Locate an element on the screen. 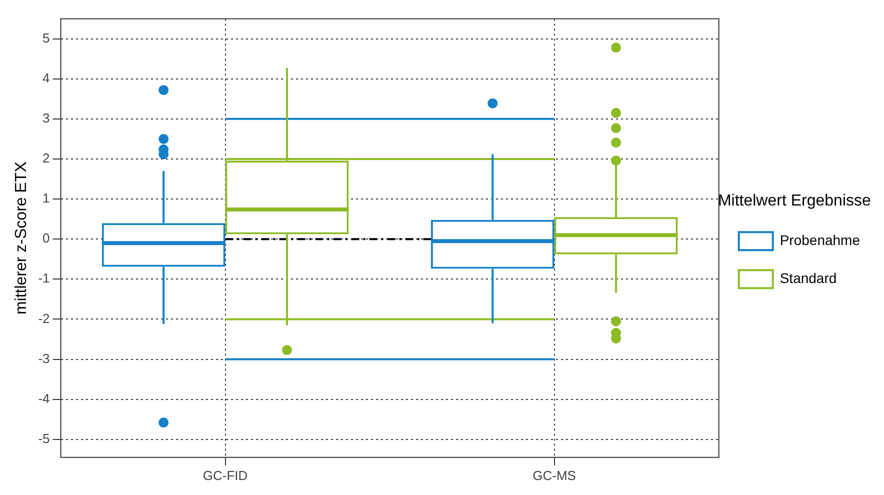 The height and width of the screenshot is (495, 884). y-tick-label: 0 is located at coordinates (46, 238).